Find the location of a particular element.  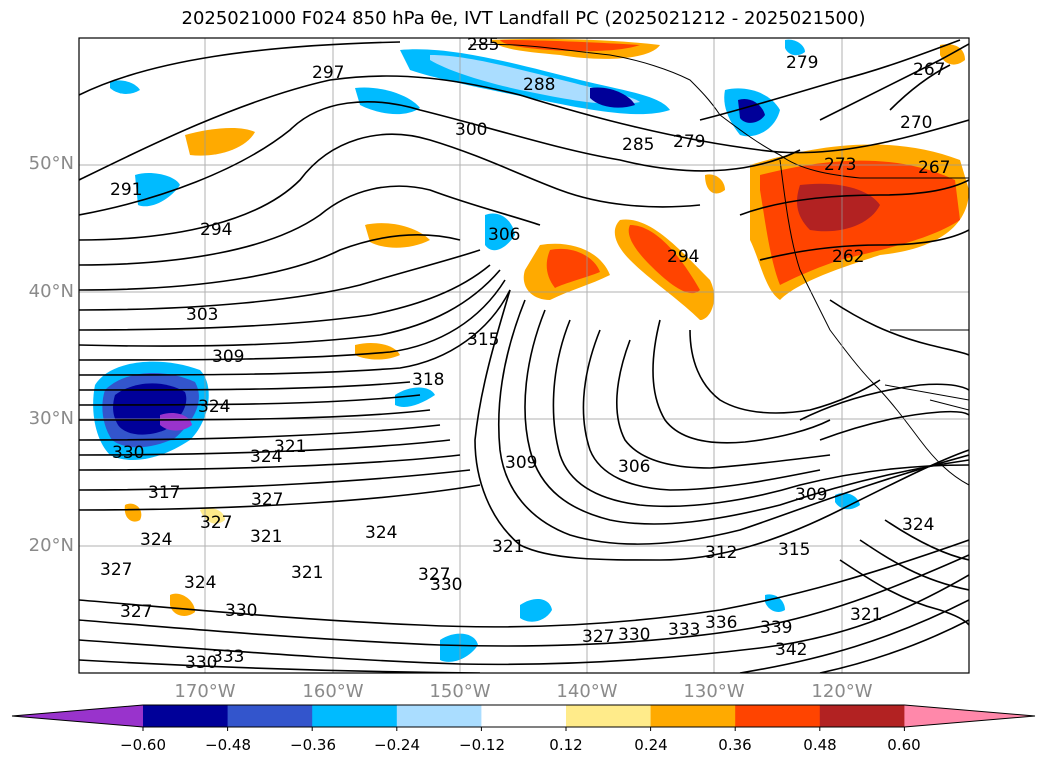

colorbar-tick-label: −0.48 is located at coordinates (228, 745).